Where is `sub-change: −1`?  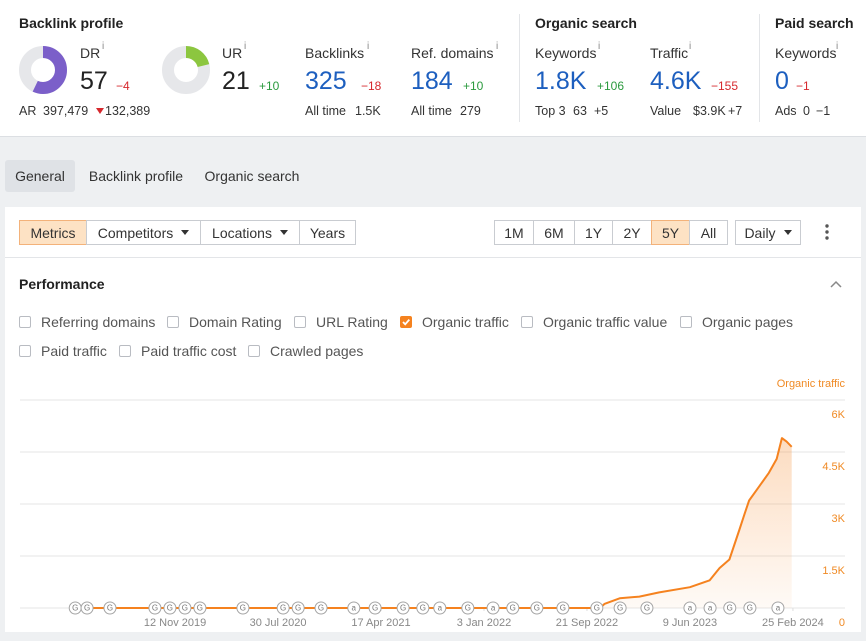
sub-change: −1 is located at coordinates (823, 111).